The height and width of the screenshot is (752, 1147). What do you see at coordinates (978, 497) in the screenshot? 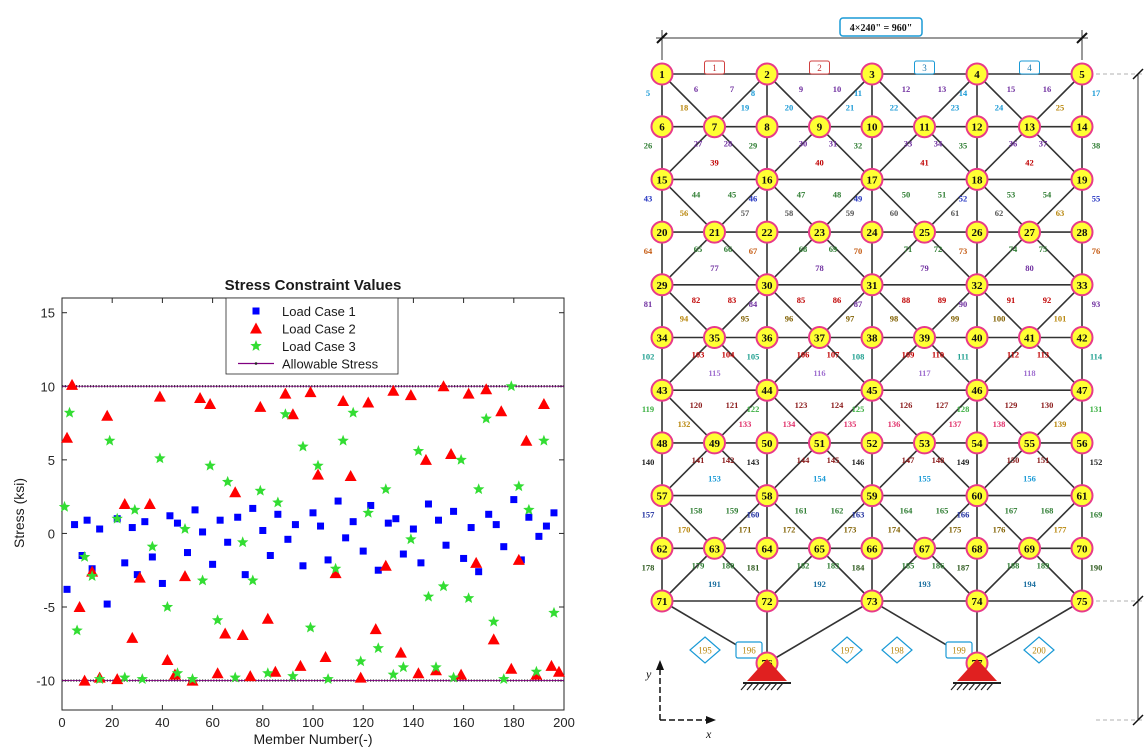
I see `node-label: 60` at bounding box center [978, 497].